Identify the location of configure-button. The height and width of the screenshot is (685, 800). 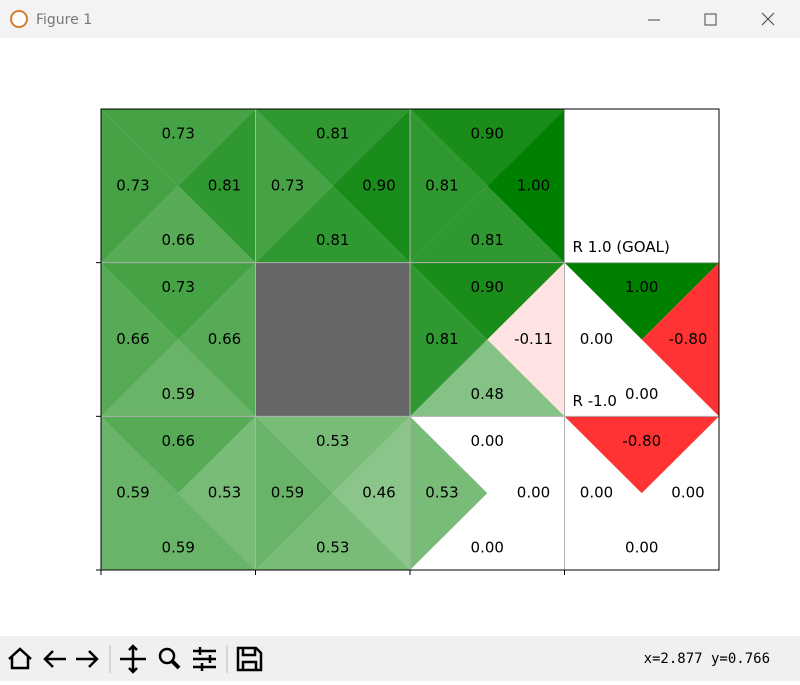
(204, 659).